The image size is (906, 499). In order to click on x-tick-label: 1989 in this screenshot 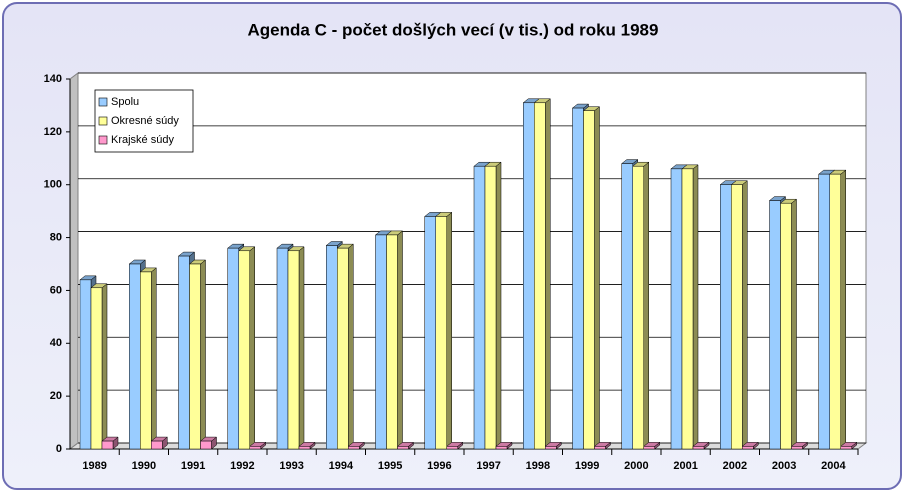, I will do `click(94, 466)`.